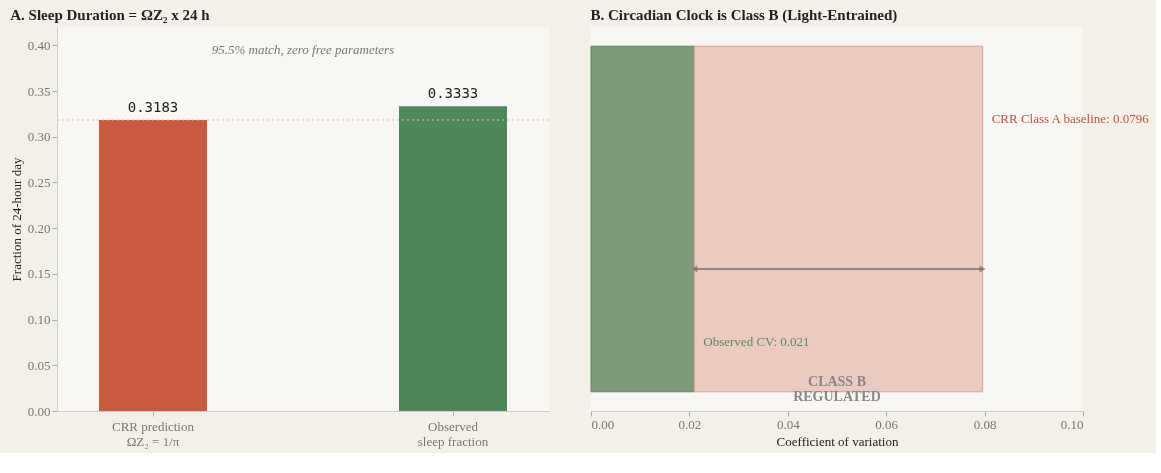  What do you see at coordinates (153, 433) in the screenshot?
I see `x-tick-label: CRR prediction ΩZ₂ = 1/π` at bounding box center [153, 433].